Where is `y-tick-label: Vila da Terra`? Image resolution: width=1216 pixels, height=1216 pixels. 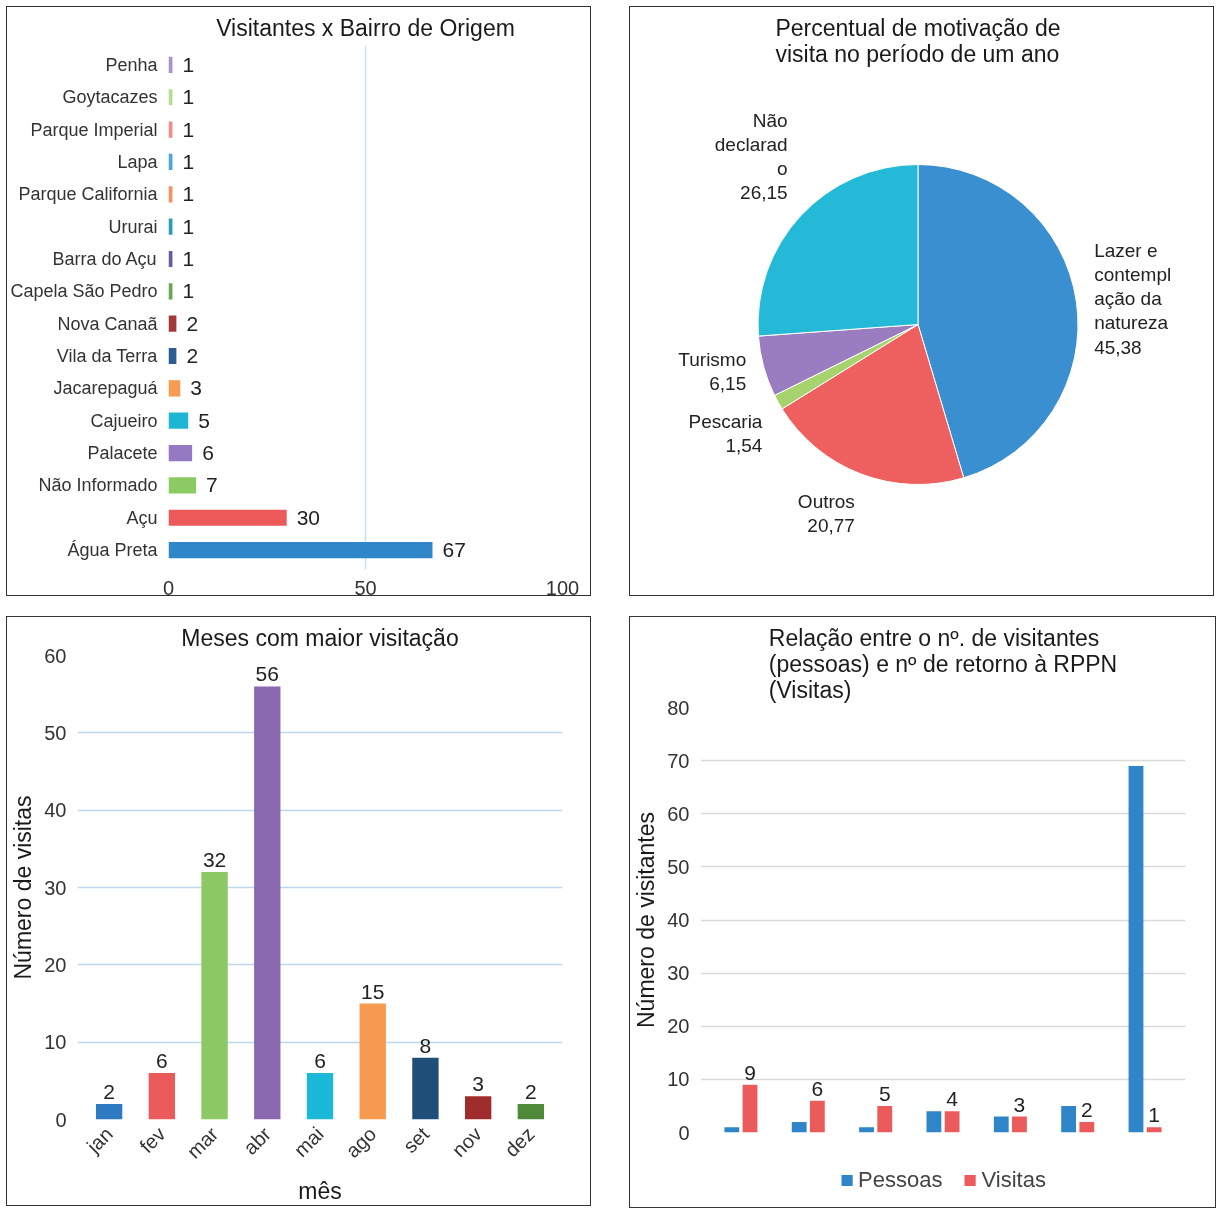
y-tick-label: Vila da Terra is located at coordinates (107, 356).